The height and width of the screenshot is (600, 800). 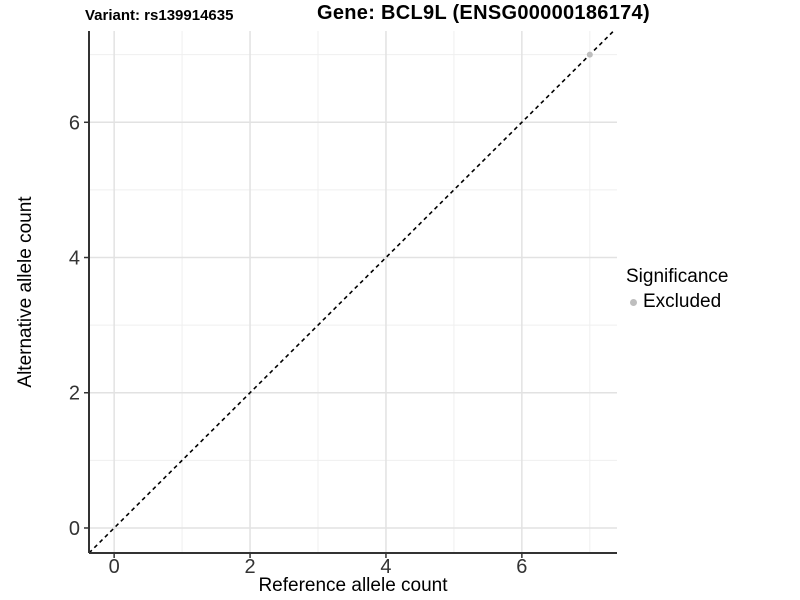 What do you see at coordinates (521, 567) in the screenshot?
I see `x-tick-label: 6` at bounding box center [521, 567].